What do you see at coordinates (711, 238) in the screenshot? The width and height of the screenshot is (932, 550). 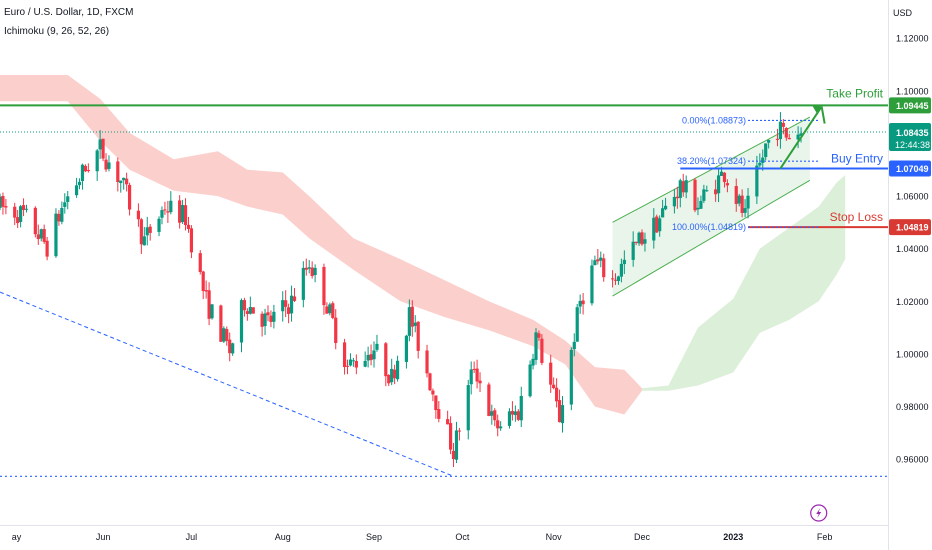 I see `channel-lower-line` at bounding box center [711, 238].